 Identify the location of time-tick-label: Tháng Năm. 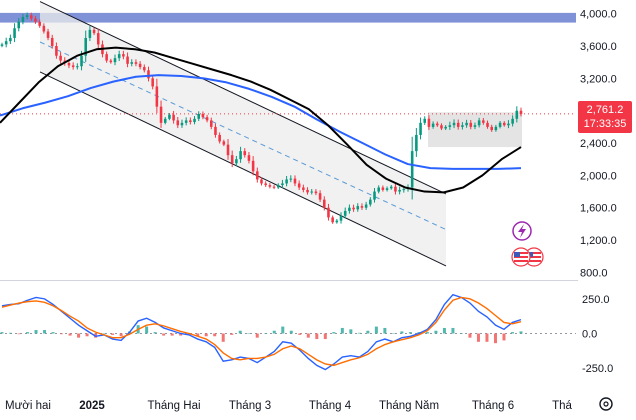
(409, 406).